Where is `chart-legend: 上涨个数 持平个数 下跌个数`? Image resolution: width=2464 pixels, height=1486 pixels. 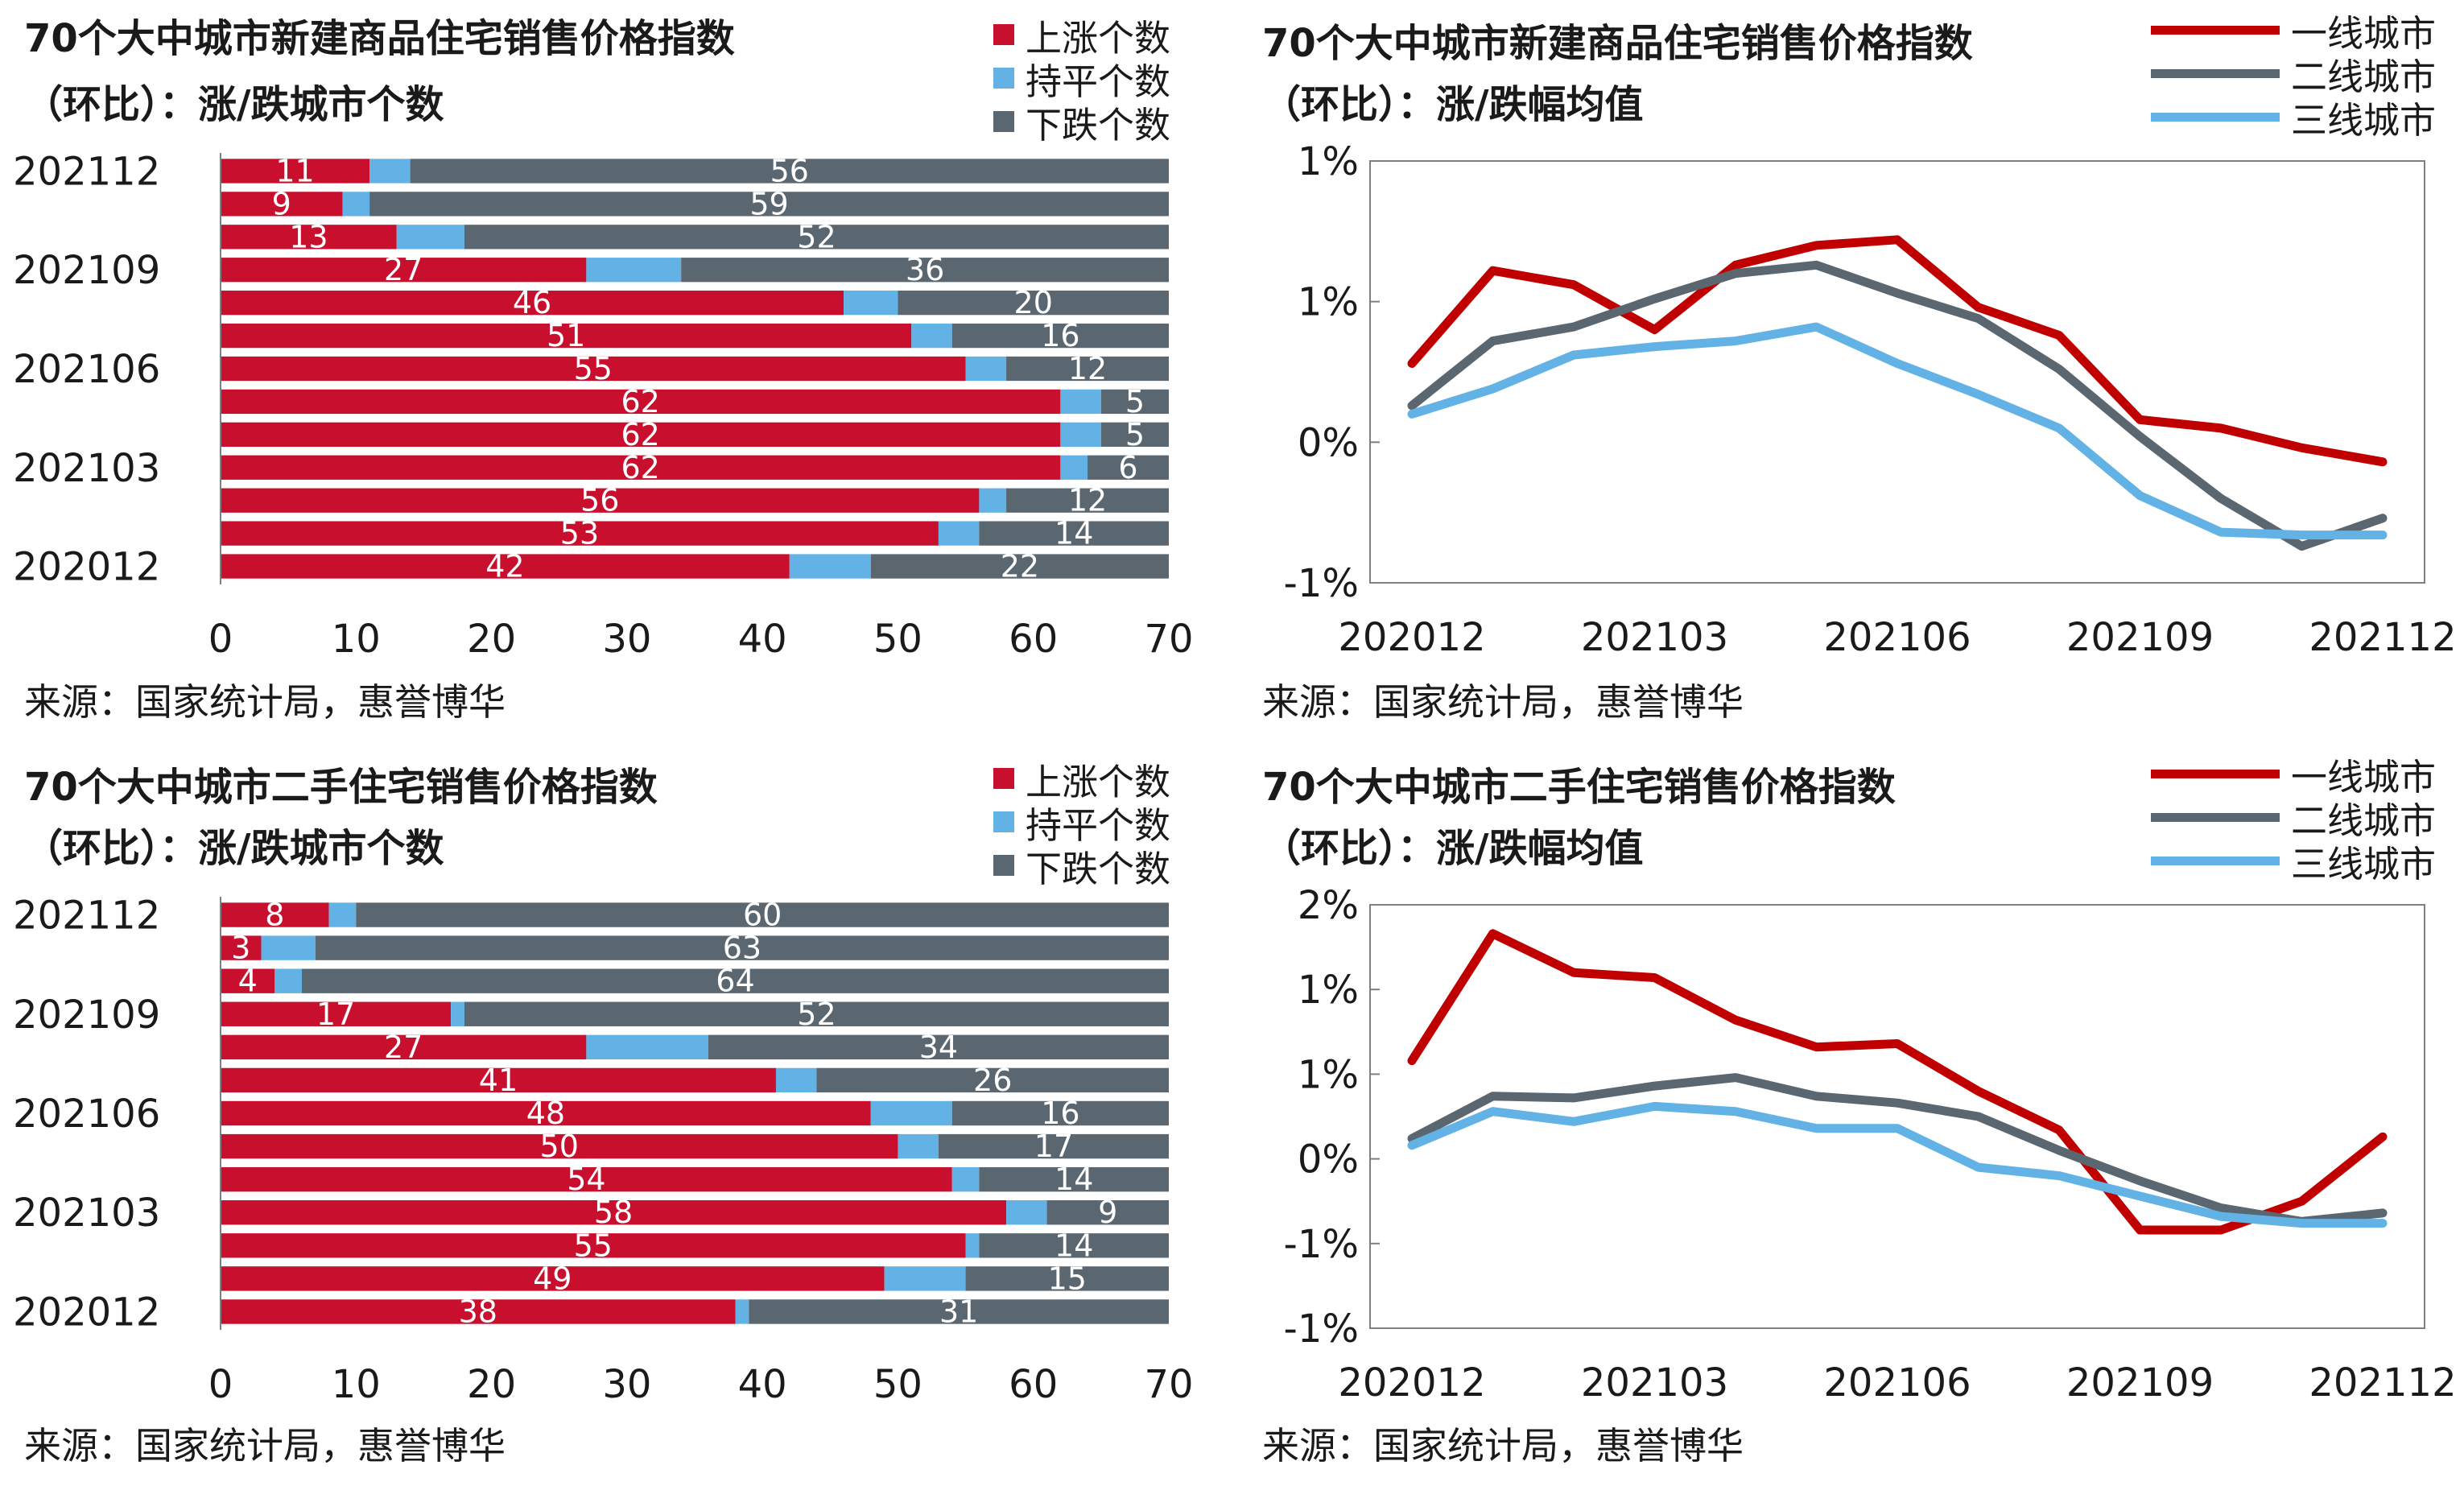 chart-legend: 上涨个数 持平个数 下跌个数 is located at coordinates (1082, 824).